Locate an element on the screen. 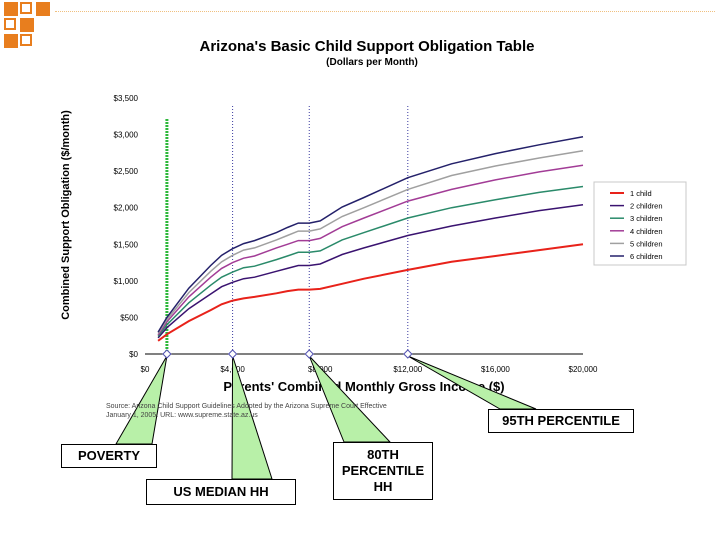 This screenshot has height=540, width=720. legend-box is located at coordinates (640, 223).